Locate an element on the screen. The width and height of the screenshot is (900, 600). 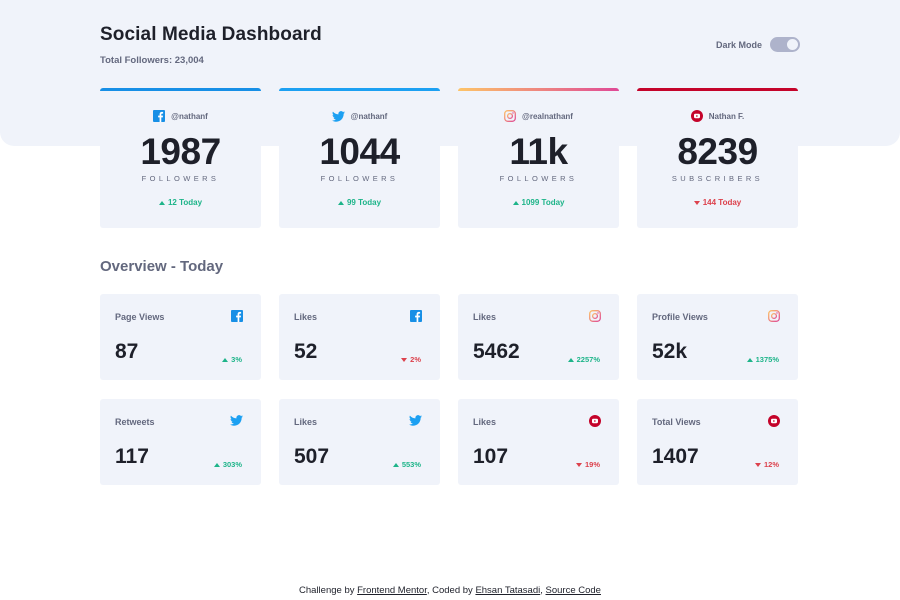
account-handle: Nathan F. is located at coordinates (726, 116).